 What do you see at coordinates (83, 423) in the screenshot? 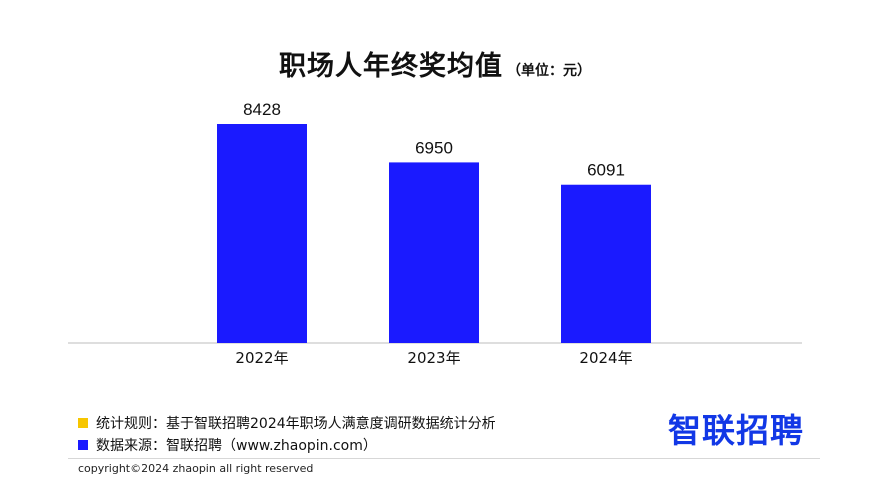
I see `note-rule-swatch` at bounding box center [83, 423].